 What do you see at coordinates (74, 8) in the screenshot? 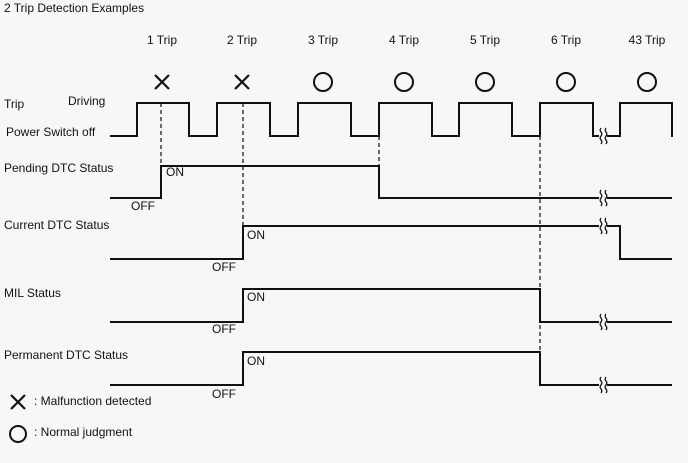
I see `diagram-title: 2 Trip Detection Examples` at bounding box center [74, 8].